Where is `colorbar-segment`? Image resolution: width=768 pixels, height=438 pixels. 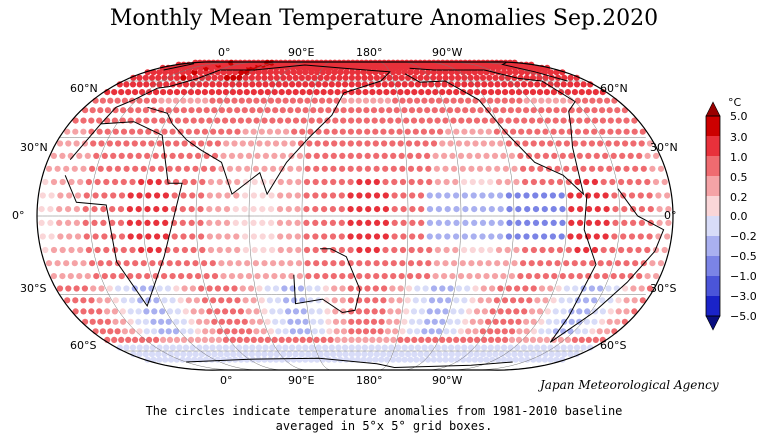
colorbar-segment is located at coordinates (713, 226).